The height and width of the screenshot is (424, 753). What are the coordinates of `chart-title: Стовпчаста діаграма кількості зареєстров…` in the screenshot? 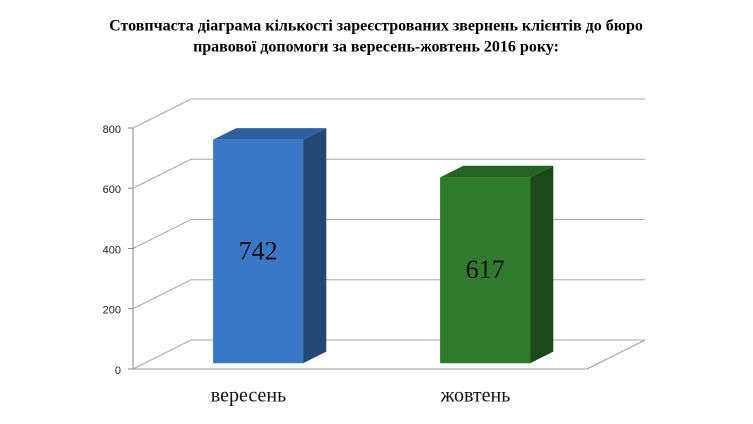 It's located at (376, 26).